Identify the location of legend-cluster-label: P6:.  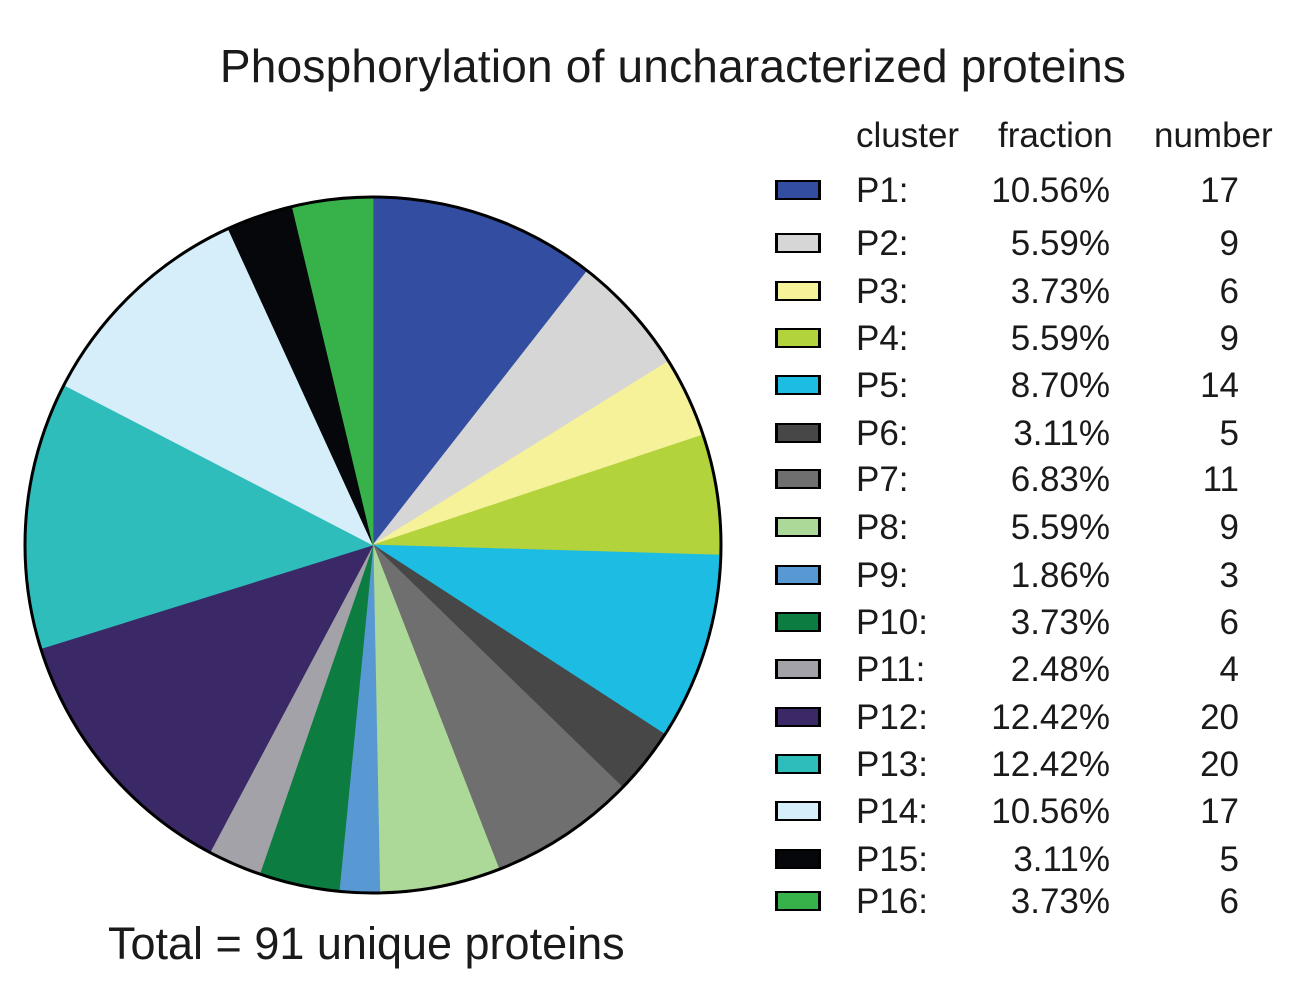
(882, 433).